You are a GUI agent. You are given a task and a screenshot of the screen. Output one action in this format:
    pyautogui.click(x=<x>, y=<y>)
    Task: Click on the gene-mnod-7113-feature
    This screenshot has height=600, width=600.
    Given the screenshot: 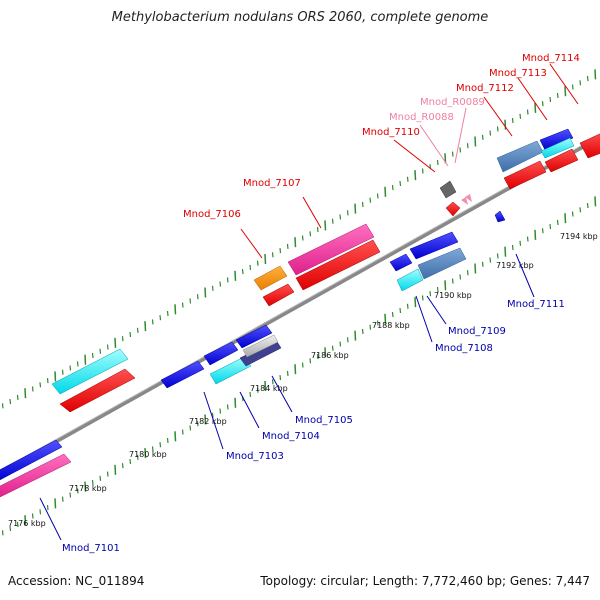 What is the action you would take?
    pyautogui.click(x=556, y=139)
    